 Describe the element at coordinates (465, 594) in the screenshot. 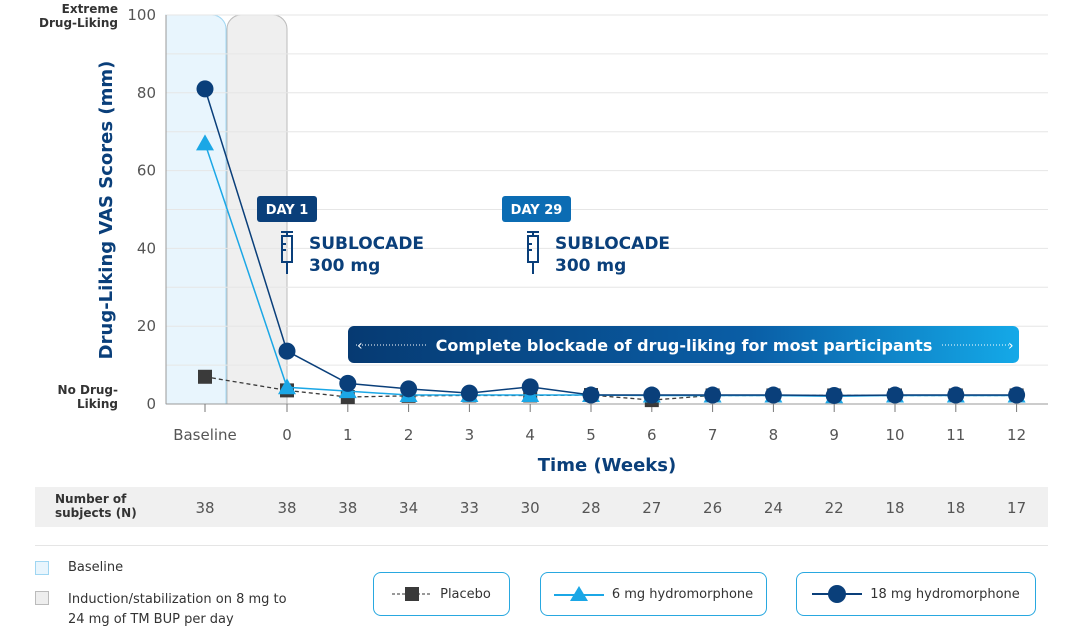

I see `legend-placebo-label: Placebo` at that location.